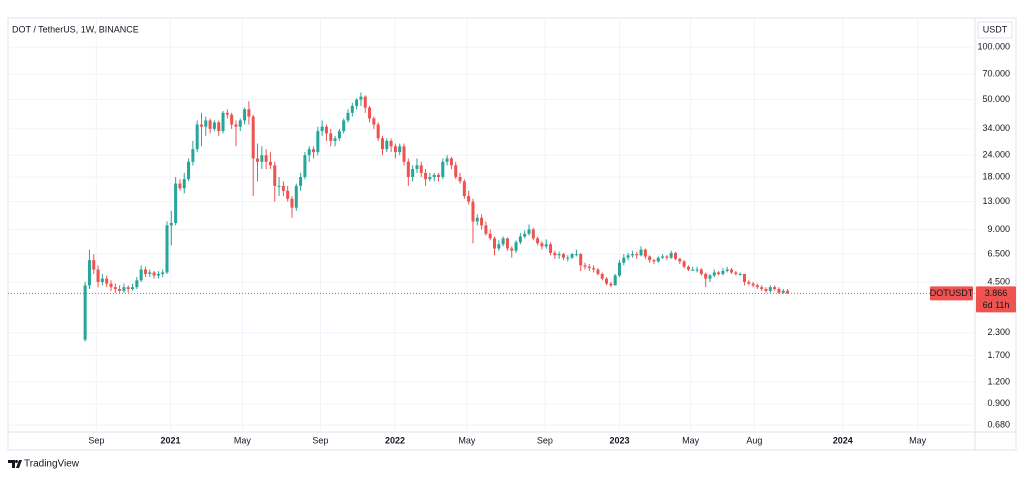 This screenshot has height=477, width=1024. Describe the element at coordinates (998, 281) in the screenshot. I see `y-tick-label: 4.500` at that location.